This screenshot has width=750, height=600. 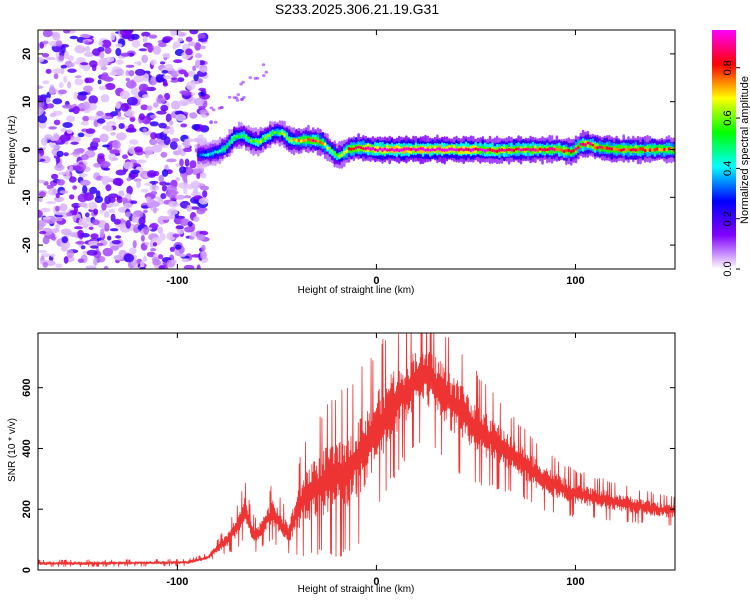 I want to click on spectrogram-x-tick-label: -100, so click(x=177, y=281).